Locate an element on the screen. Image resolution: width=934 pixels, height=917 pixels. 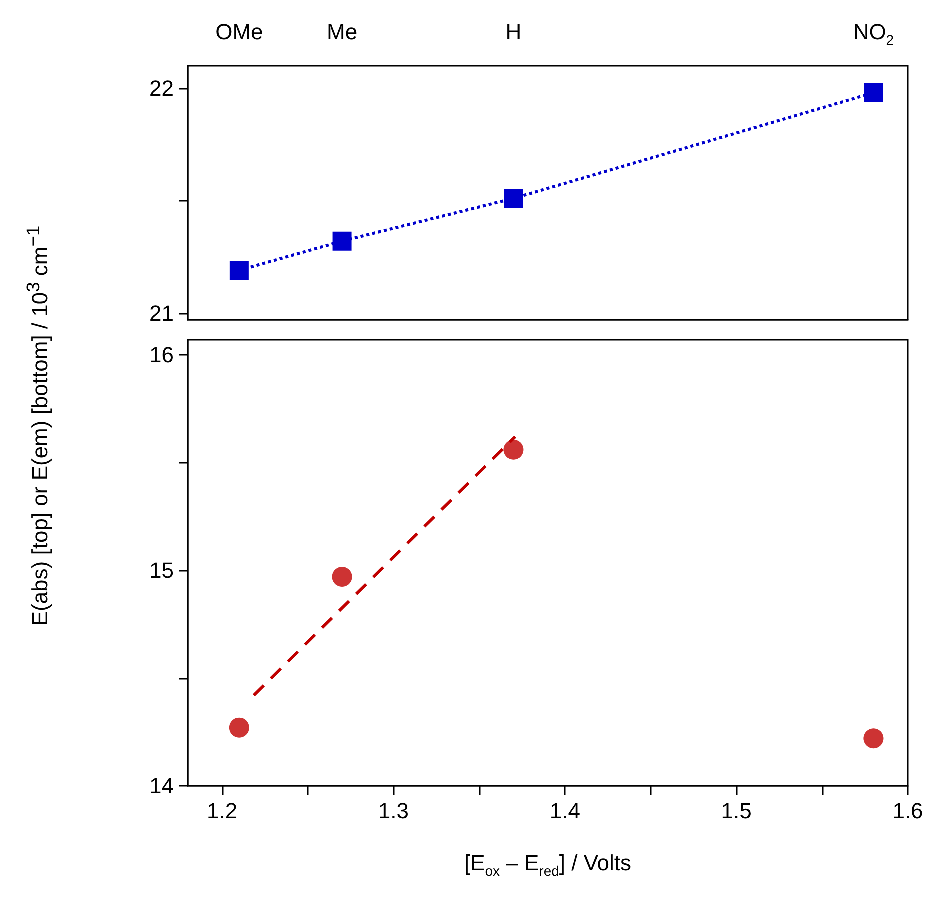
y-tick-label: 14 is located at coordinates (162, 786).